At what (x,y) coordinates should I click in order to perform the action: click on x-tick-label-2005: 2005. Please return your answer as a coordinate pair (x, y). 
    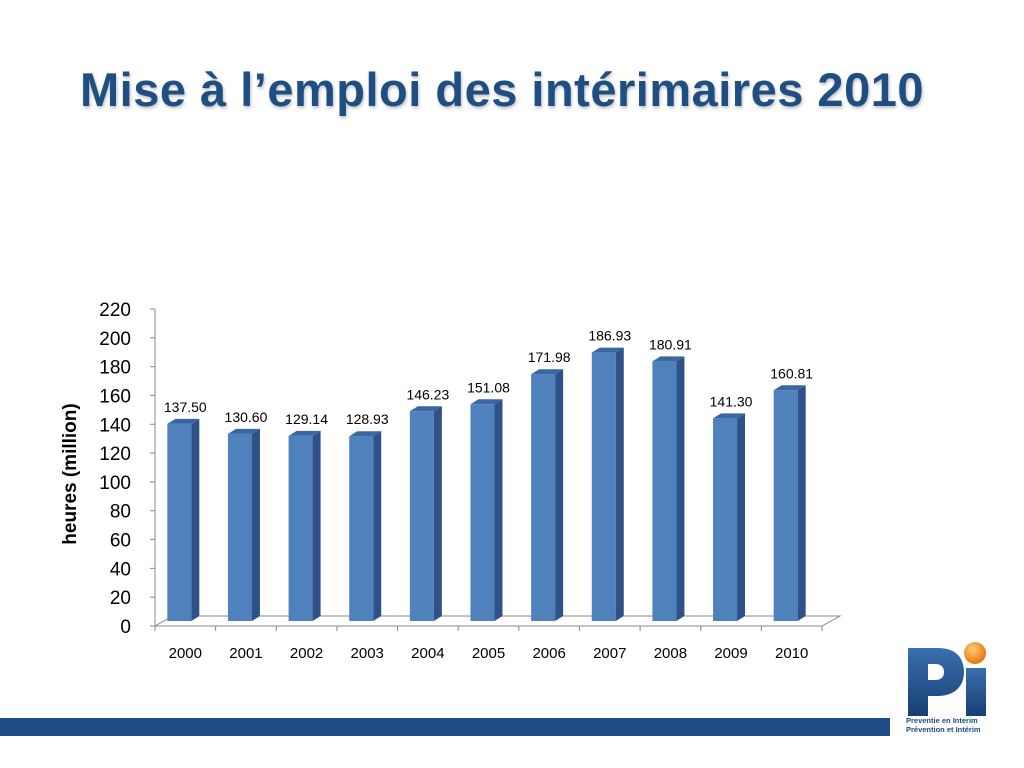
    Looking at the image, I should click on (488, 653).